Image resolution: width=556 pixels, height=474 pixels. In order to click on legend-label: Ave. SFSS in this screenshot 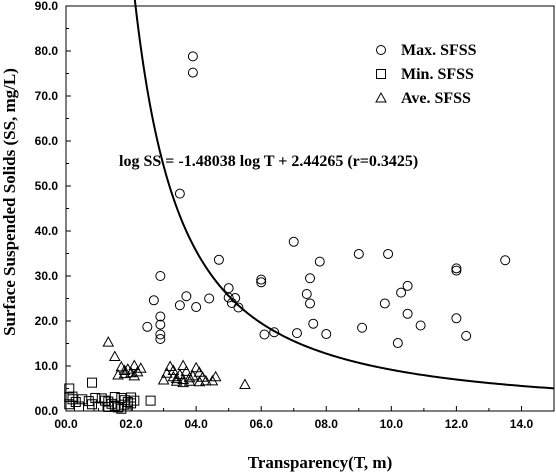, I will do `click(436, 98)`.